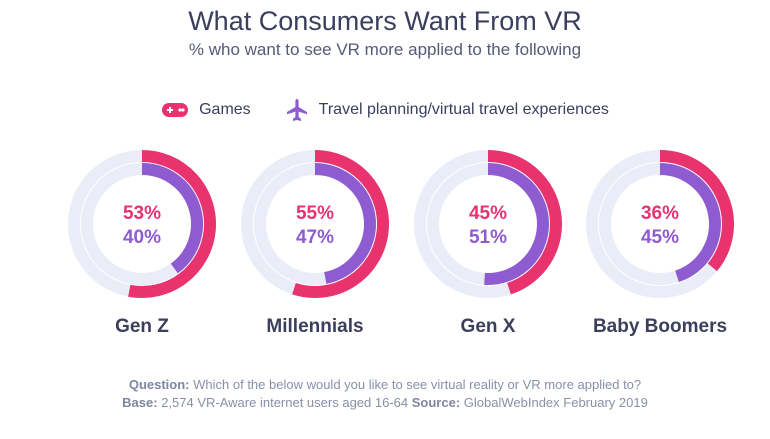 The image size is (770, 439). Describe the element at coordinates (660, 237) in the screenshot. I see `travel-value-label: 45%` at that location.